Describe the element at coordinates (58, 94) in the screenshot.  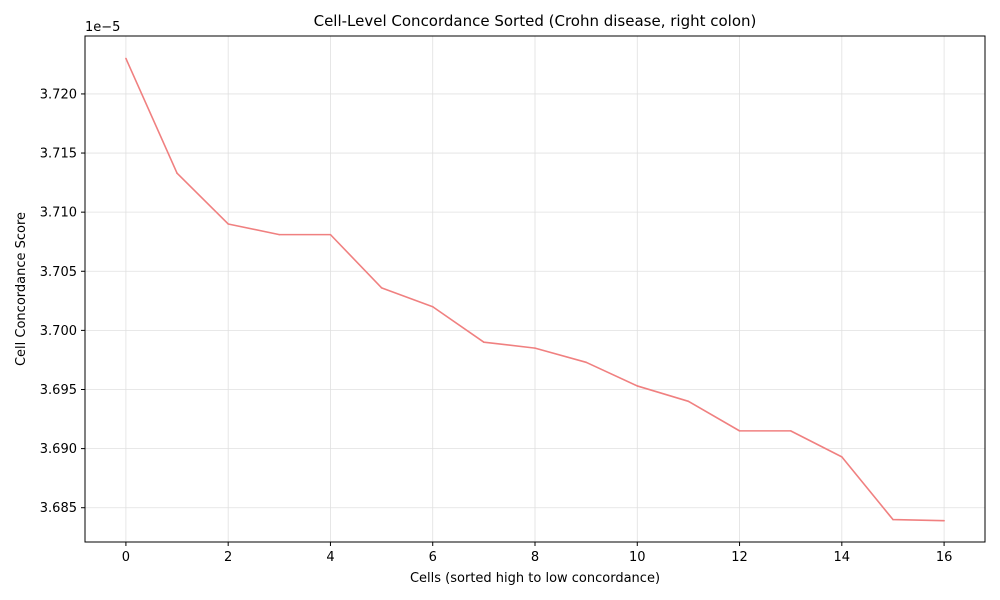
I see `y-tick-label: 3.720` at that location.